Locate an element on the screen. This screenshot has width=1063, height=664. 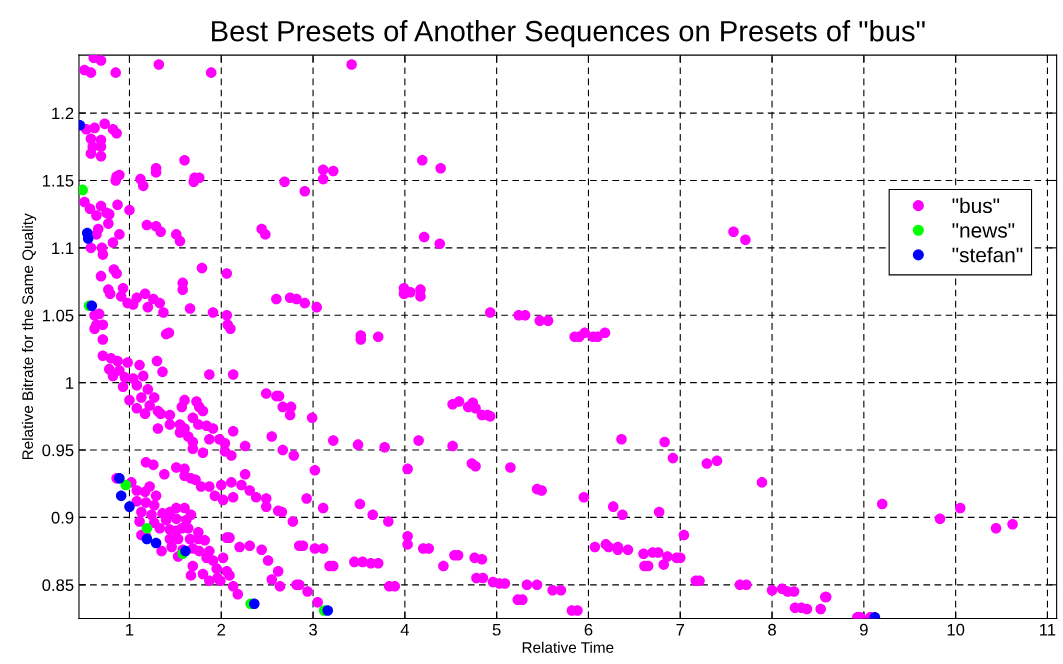
x-tick-label: 2 is located at coordinates (221, 629).